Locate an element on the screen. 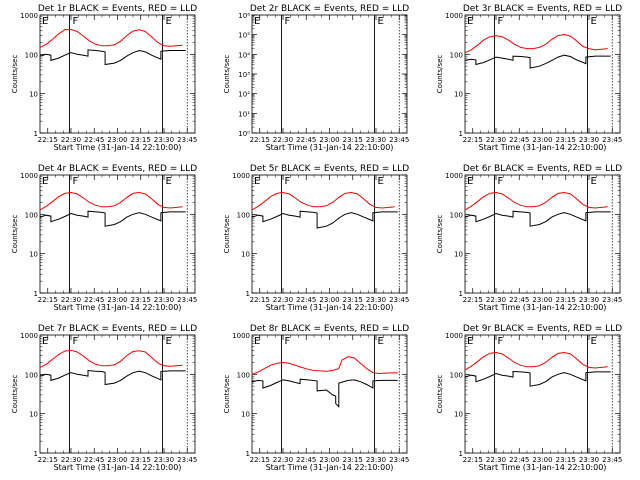  y-tick-label: 10² is located at coordinates (244, 95).